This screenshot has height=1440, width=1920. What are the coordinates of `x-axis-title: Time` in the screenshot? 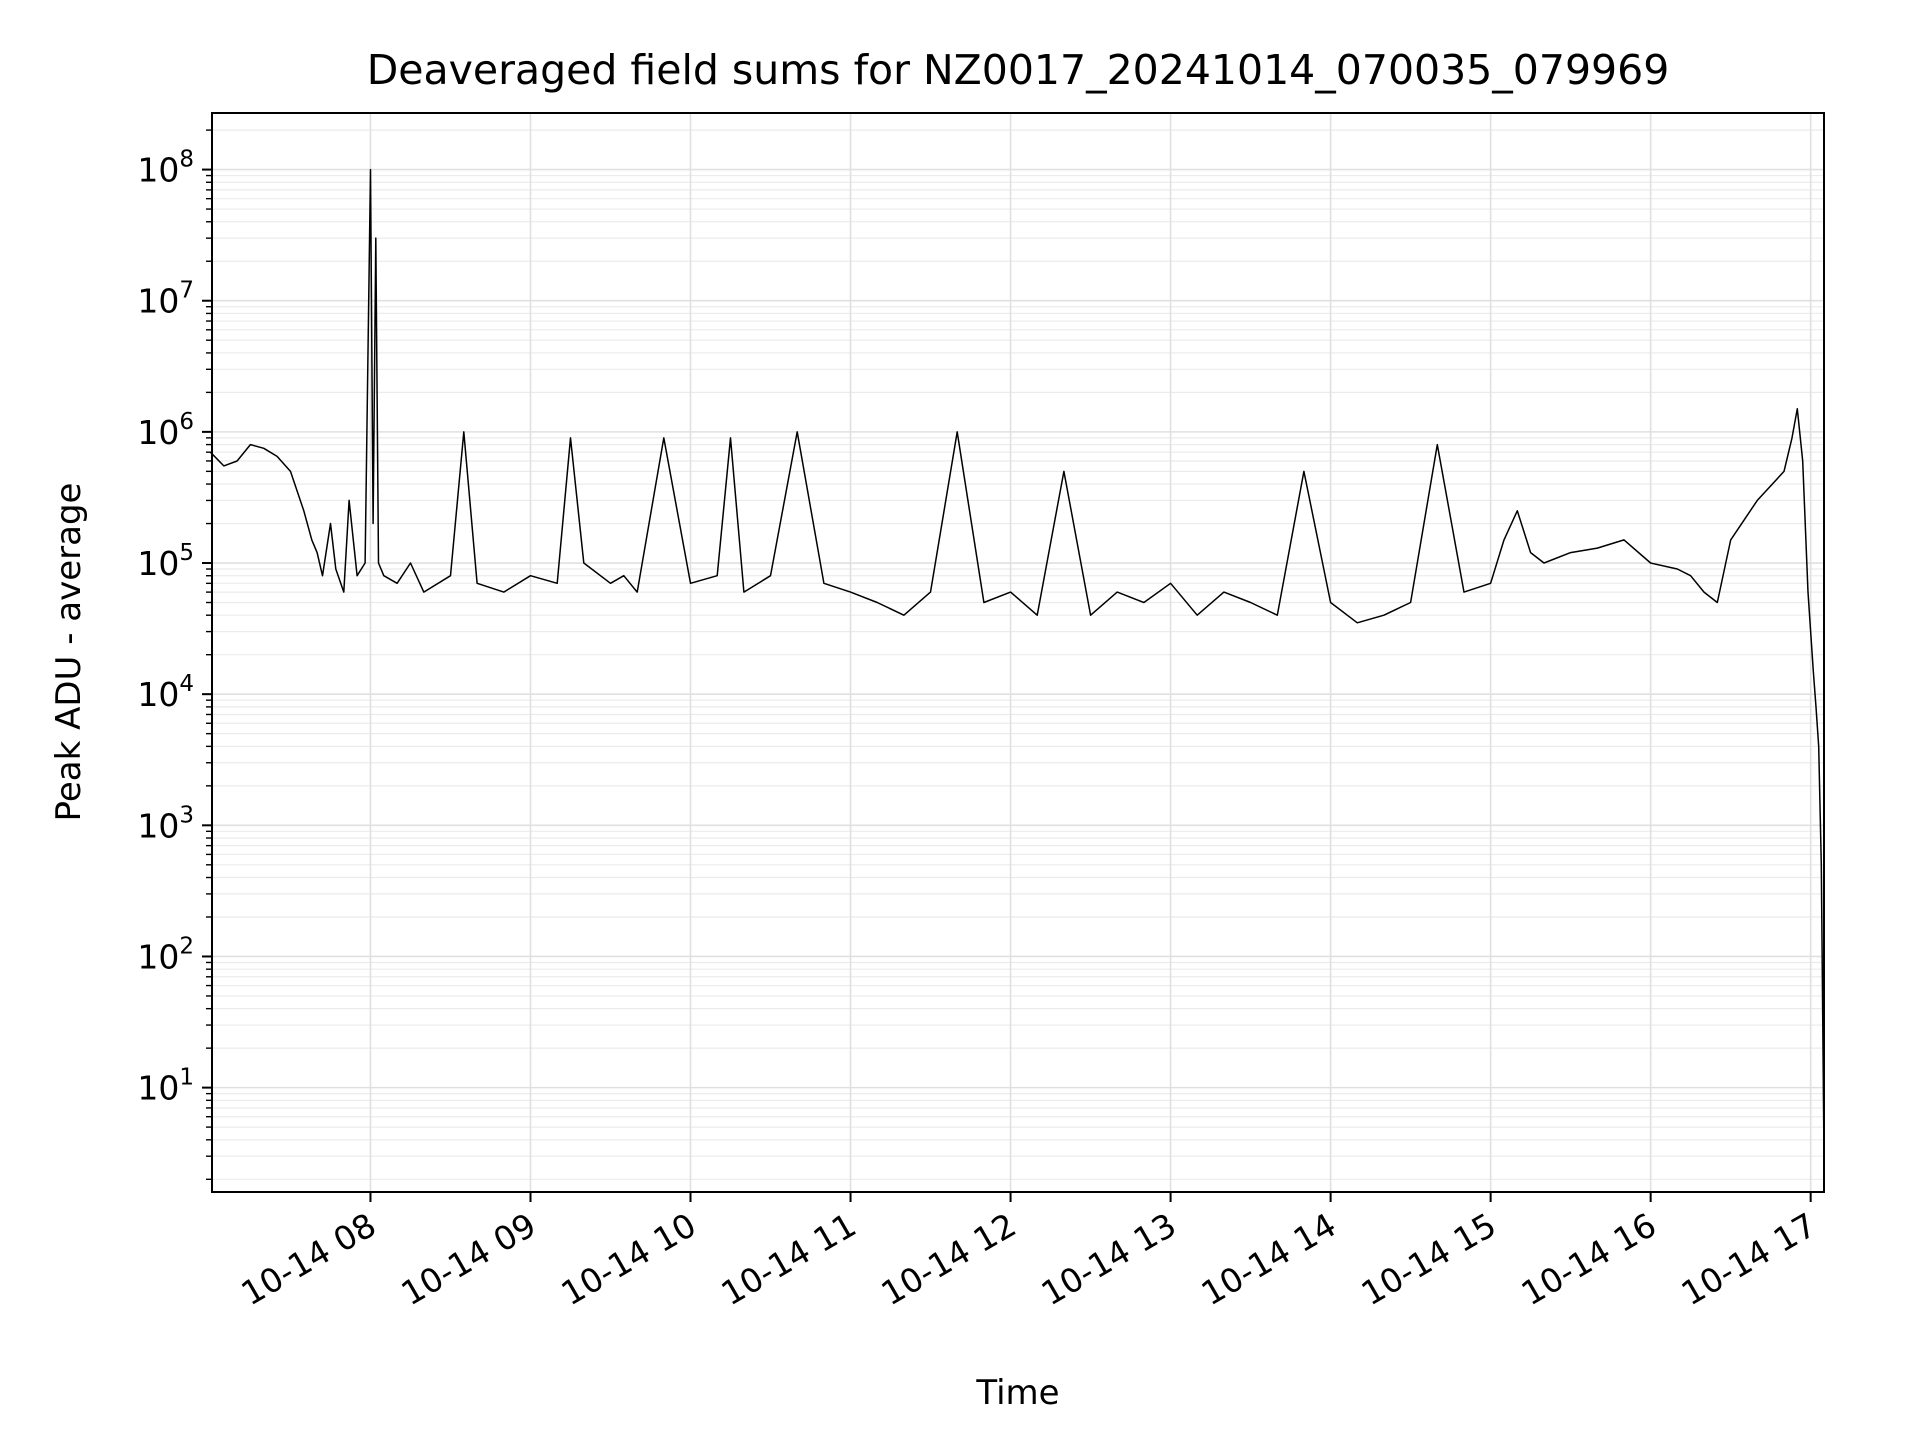 It's located at (1017, 1393).